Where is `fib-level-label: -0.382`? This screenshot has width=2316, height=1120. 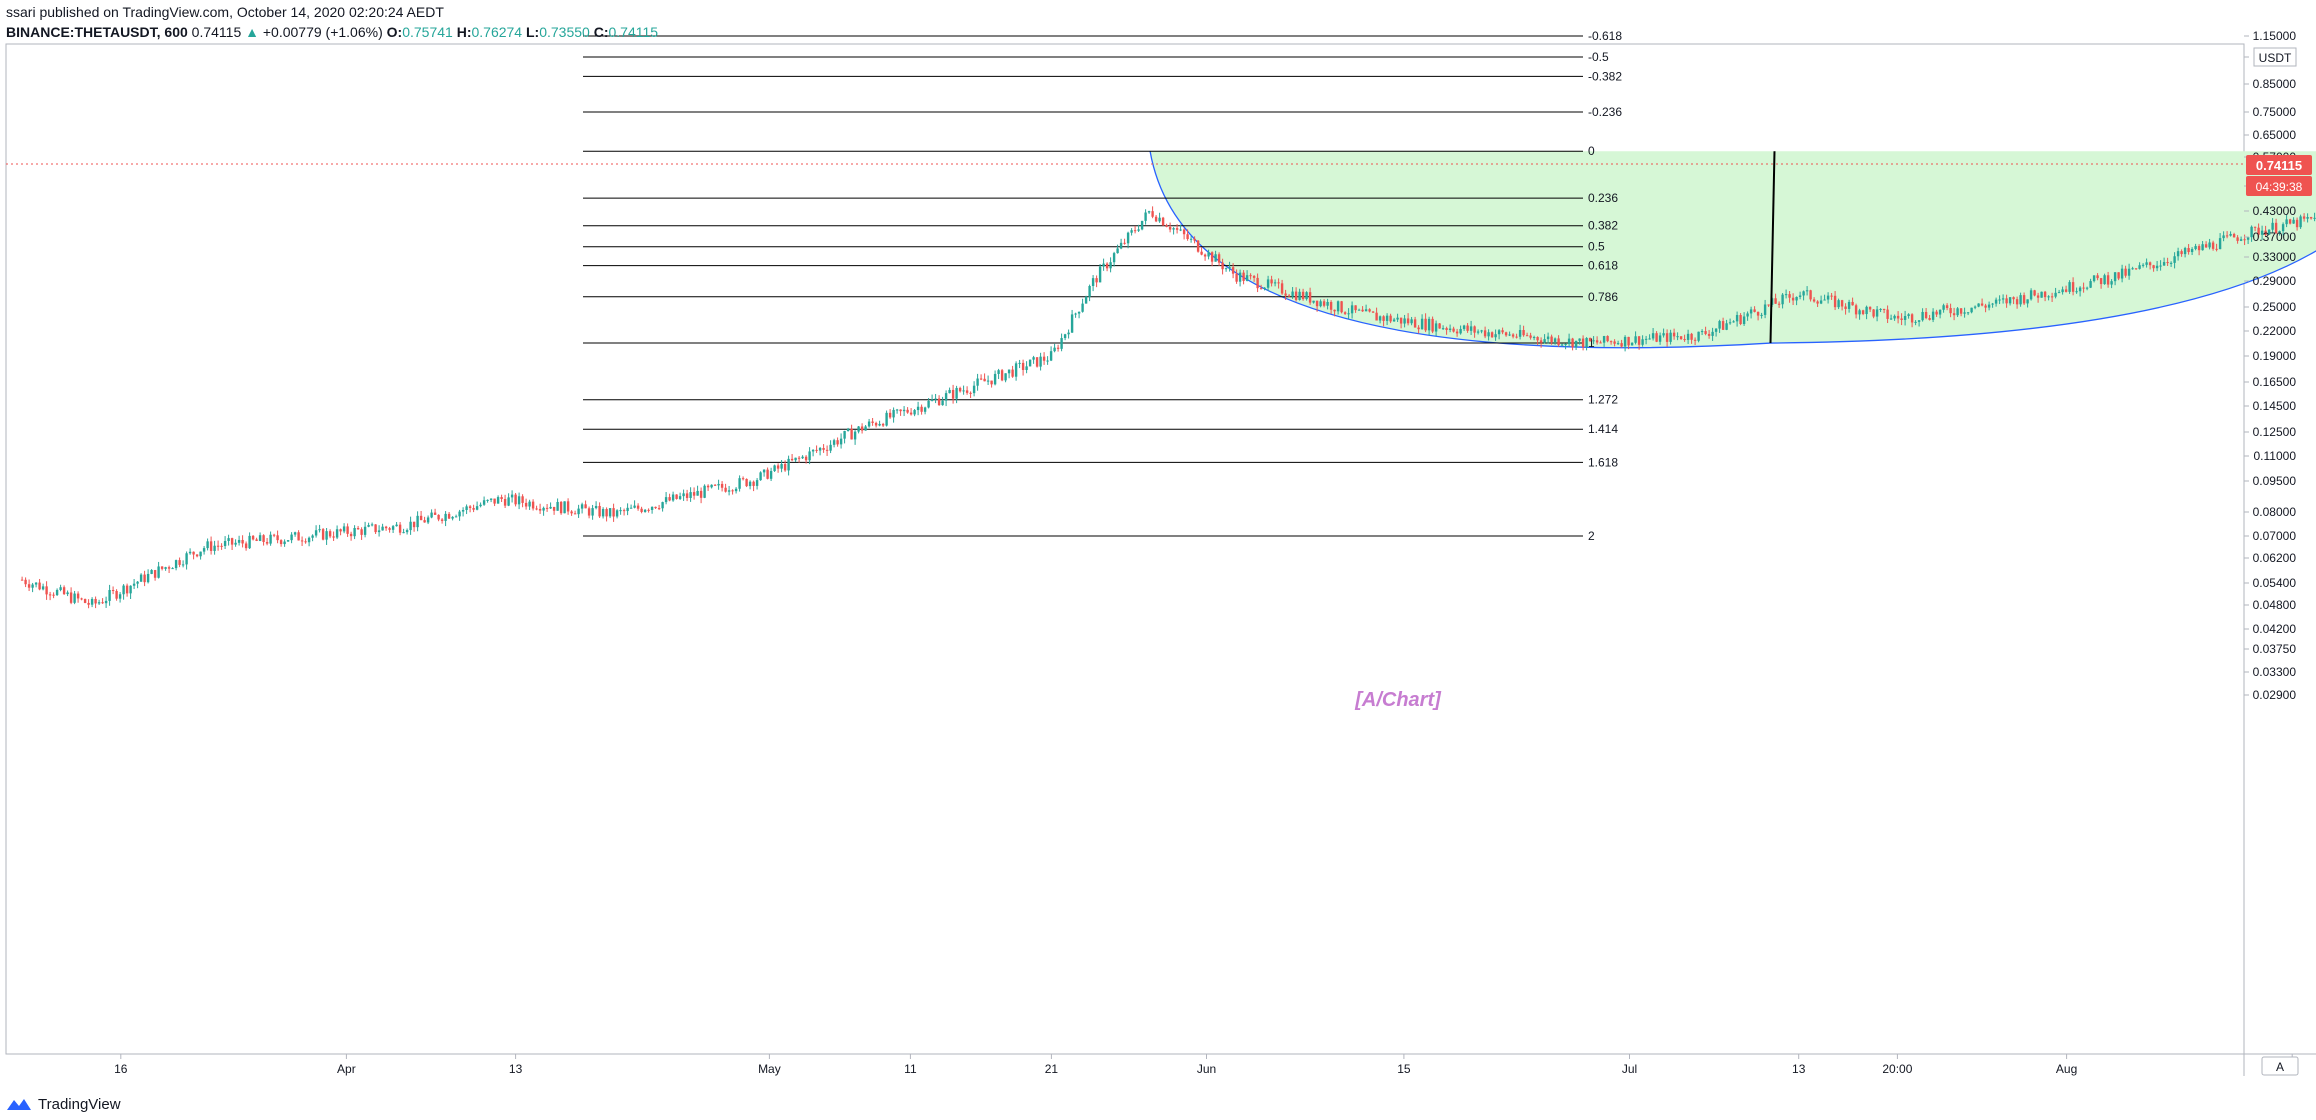 fib-level-label: -0.382 is located at coordinates (1605, 76).